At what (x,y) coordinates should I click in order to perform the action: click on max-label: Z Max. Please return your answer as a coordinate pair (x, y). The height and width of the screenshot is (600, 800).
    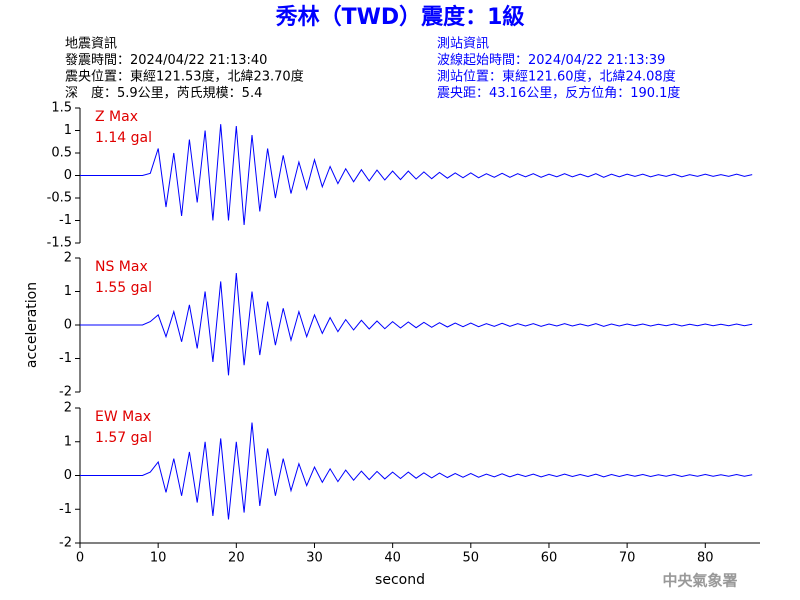
    Looking at the image, I should click on (116, 117).